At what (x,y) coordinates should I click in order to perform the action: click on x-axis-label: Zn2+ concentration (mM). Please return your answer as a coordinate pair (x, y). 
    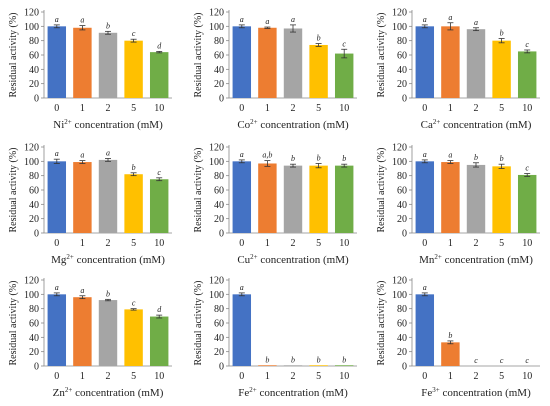
    Looking at the image, I should click on (108, 392).